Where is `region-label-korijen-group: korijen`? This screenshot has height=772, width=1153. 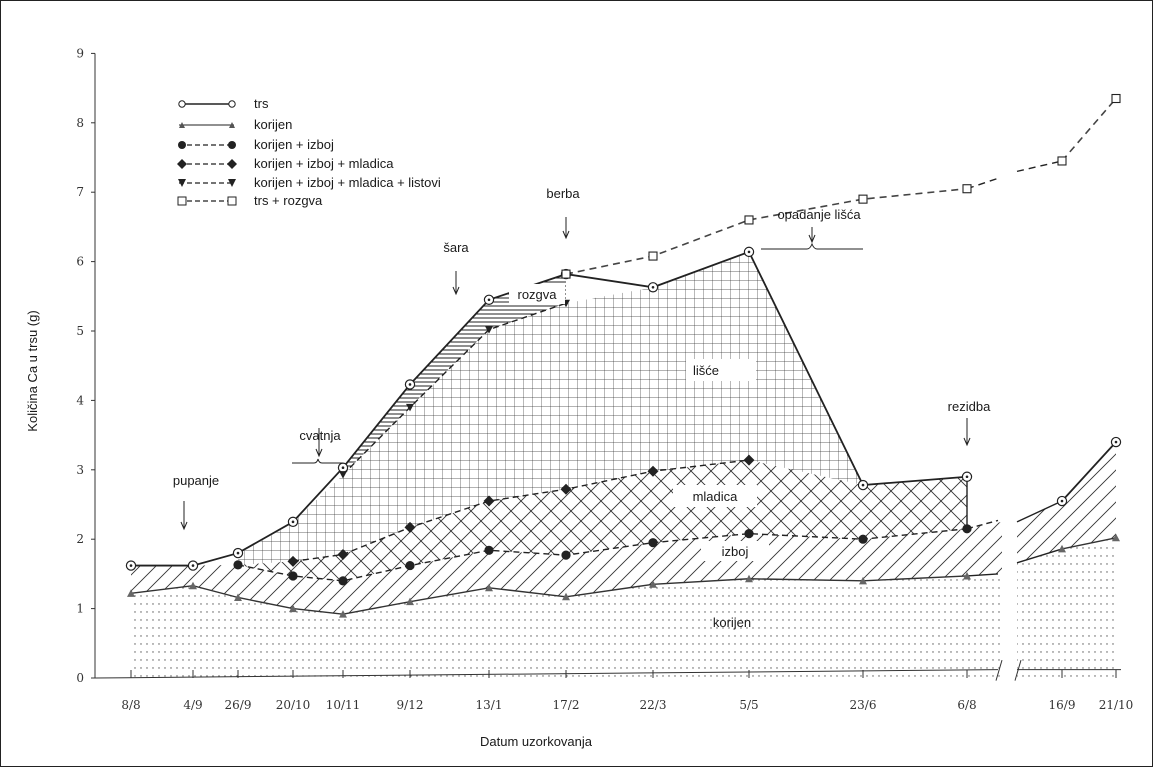 region-label-korijen-group: korijen is located at coordinates (732, 622).